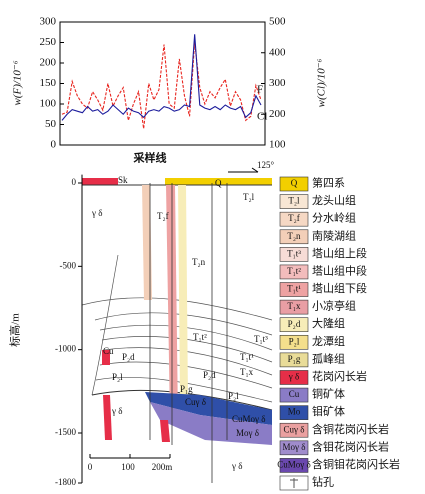 This screenshot has height=494, width=425. I want to click on plot-frame, so click(162, 83).